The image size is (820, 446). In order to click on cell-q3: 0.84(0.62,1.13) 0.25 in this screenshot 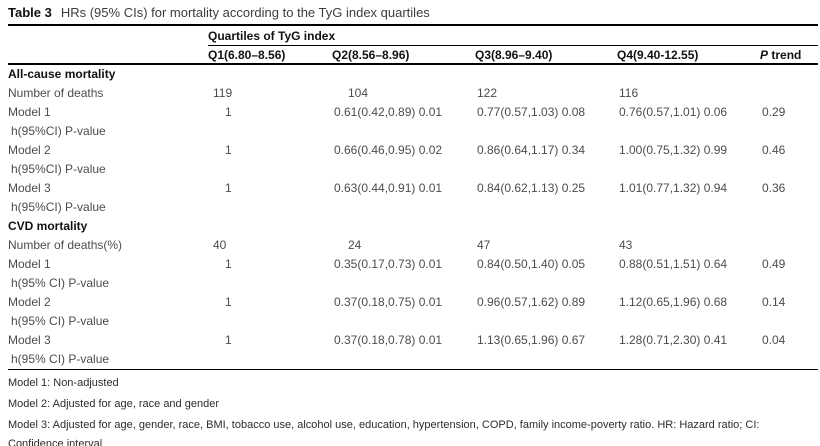, I will do `click(531, 188)`.